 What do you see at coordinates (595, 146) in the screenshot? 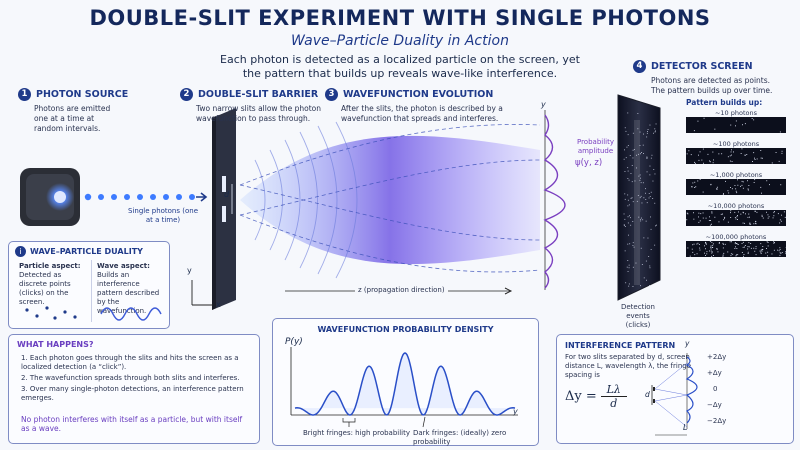
I see `probability-amplitude-label: Probability amplitude` at bounding box center [595, 146].